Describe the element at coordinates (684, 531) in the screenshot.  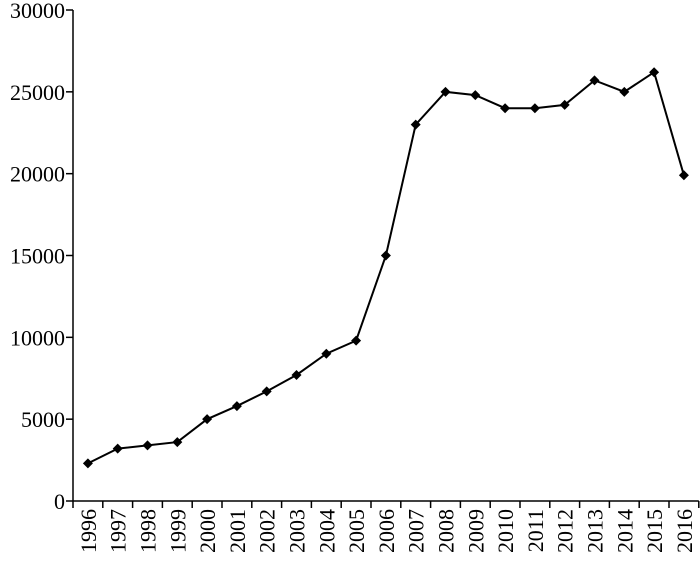
I see `x-tick-label: 2016` at that location.